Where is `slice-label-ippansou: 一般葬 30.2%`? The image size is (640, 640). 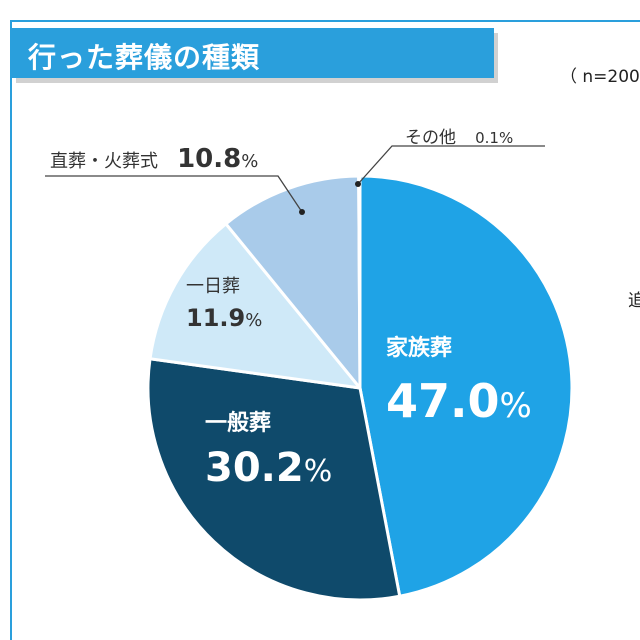
slice-label-ippansou: 一般葬 30.2% is located at coordinates (268, 448).